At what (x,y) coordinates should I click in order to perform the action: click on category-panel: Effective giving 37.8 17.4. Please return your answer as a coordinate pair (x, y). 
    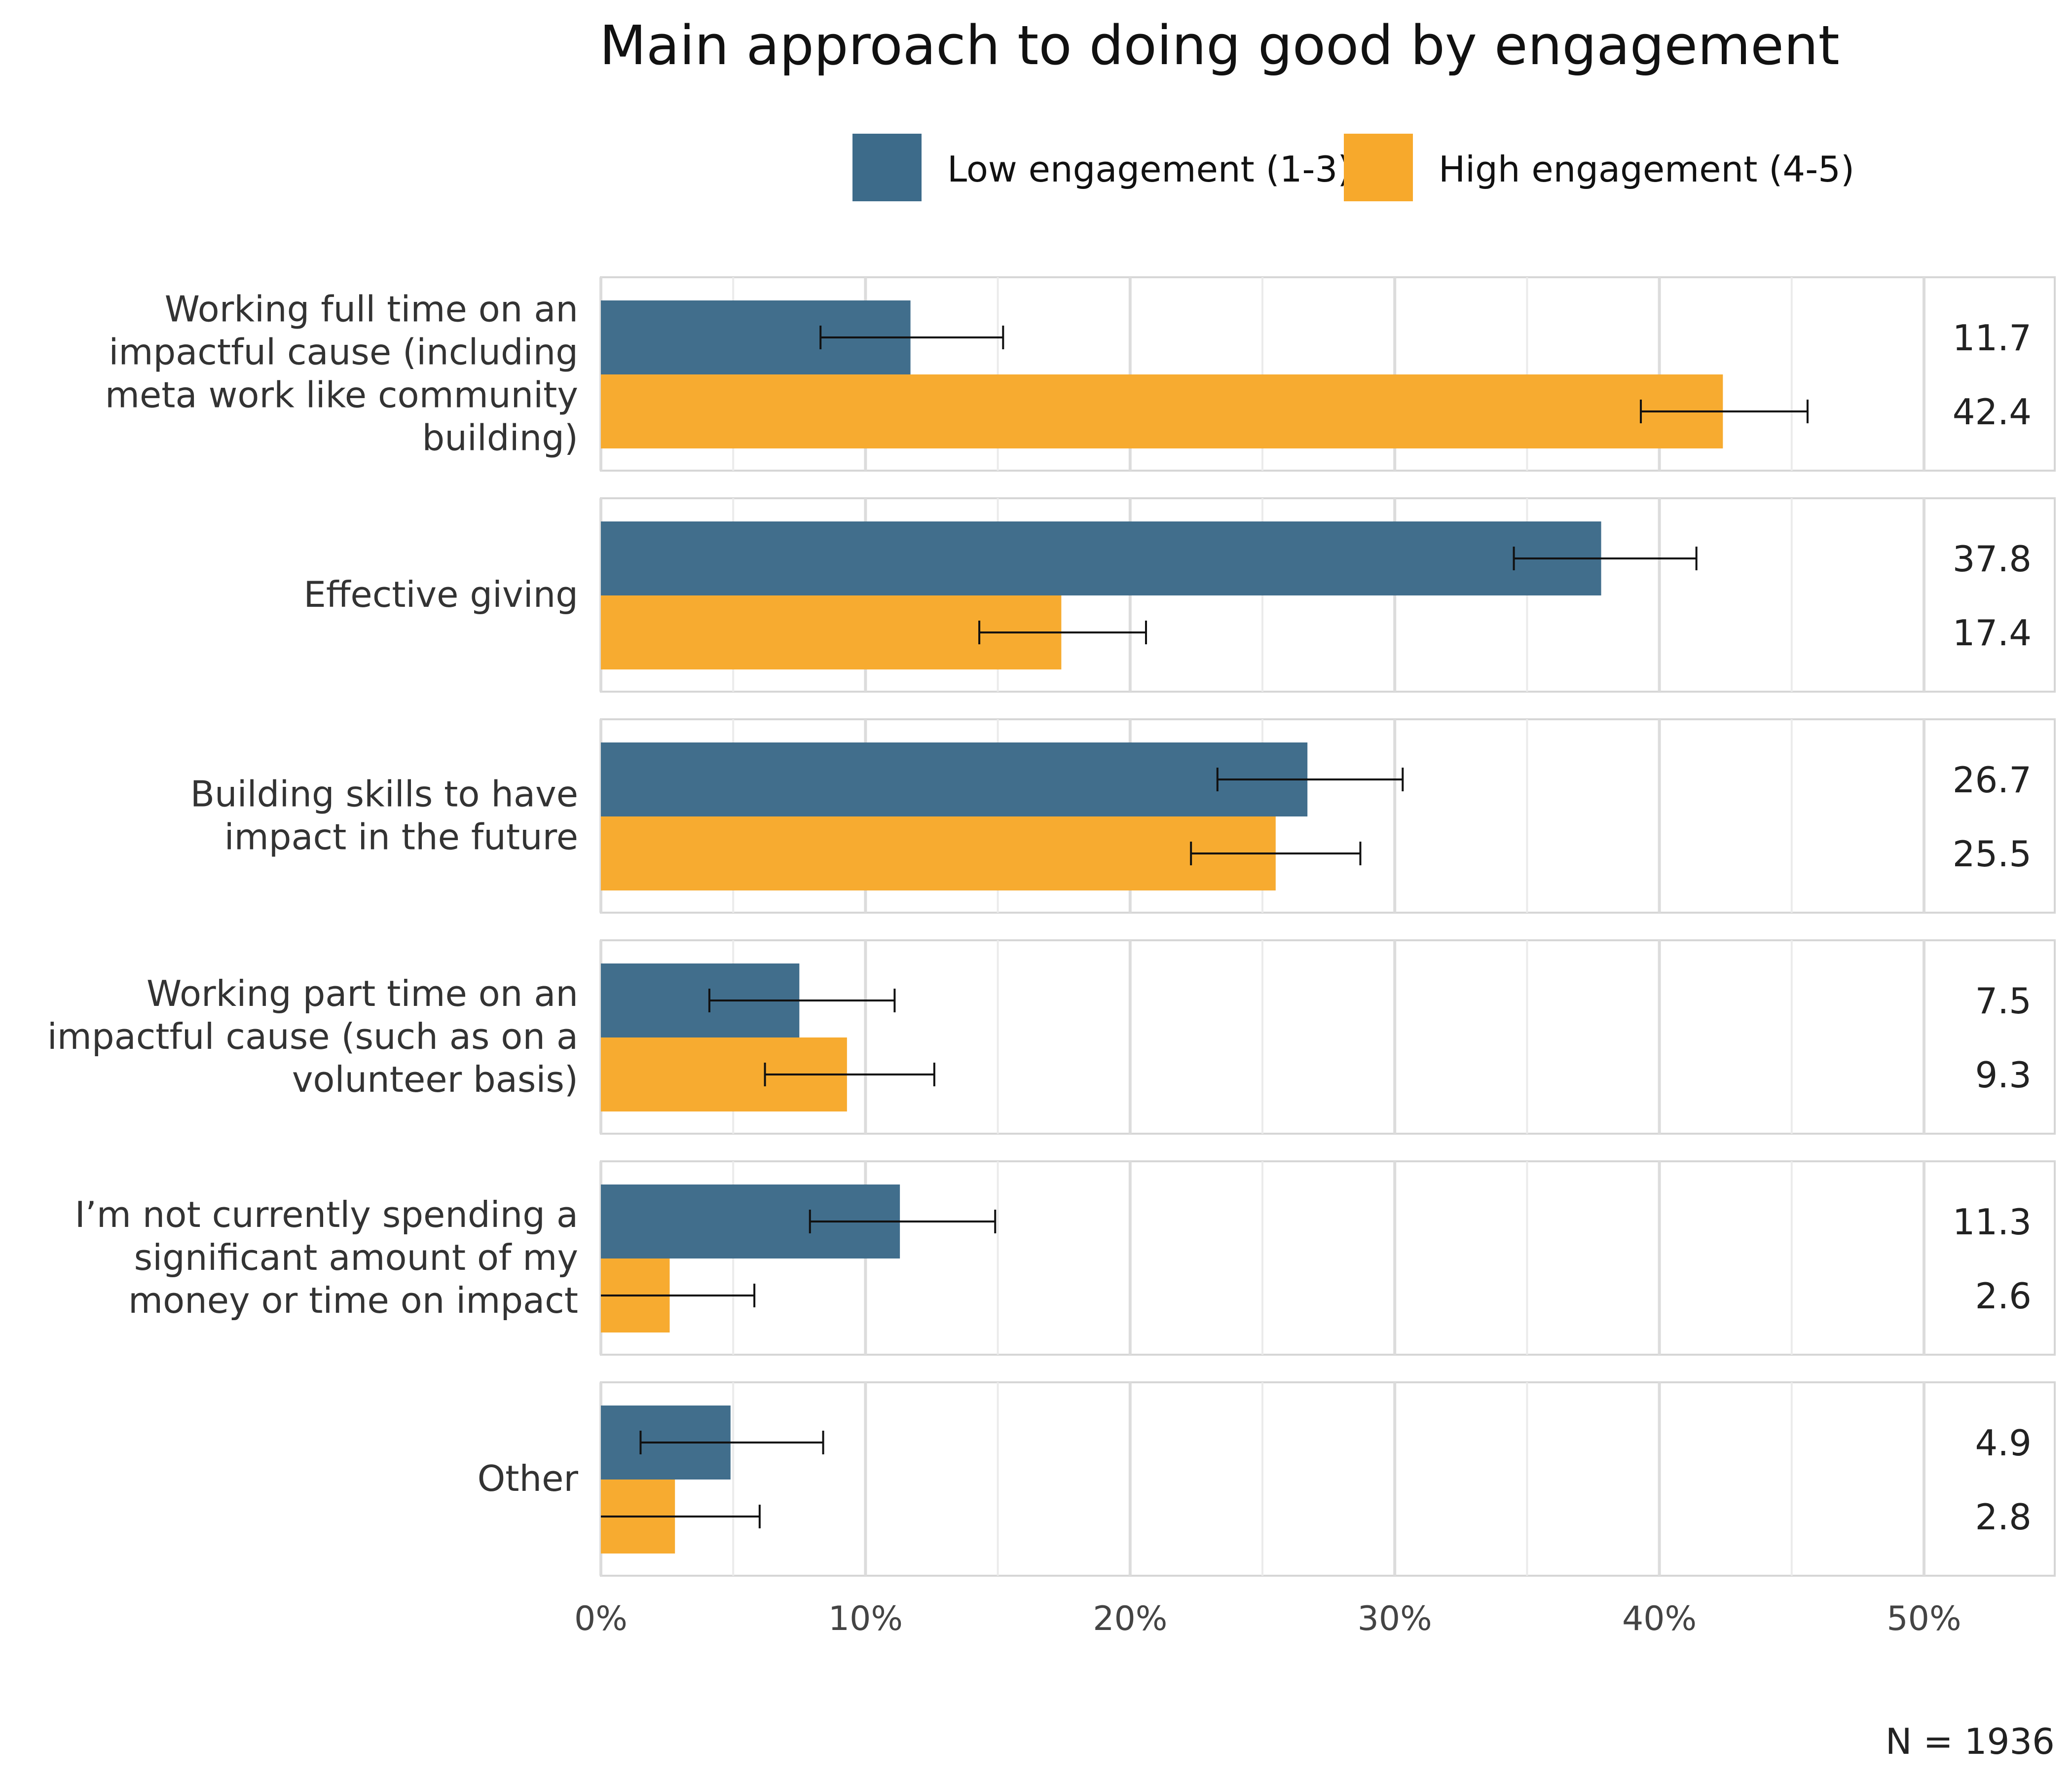
    Looking at the image, I should click on (1180, 595).